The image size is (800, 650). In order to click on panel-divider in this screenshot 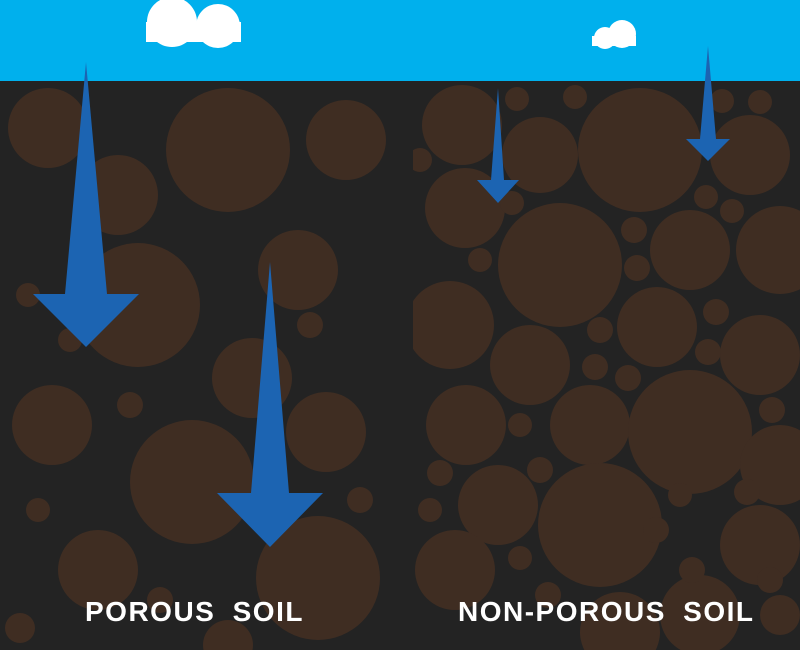, I will do `click(412, 365)`.